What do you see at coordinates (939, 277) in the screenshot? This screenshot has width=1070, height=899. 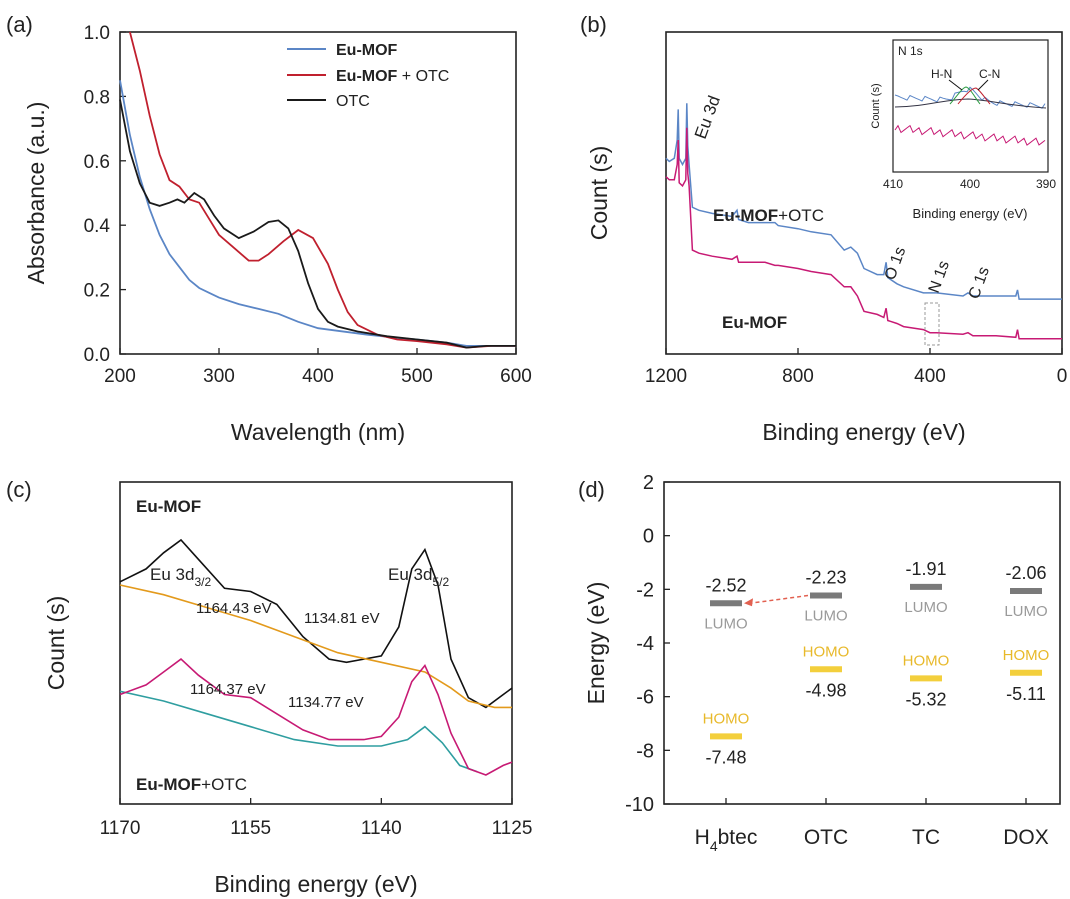 I see `label-n1s: N 1s` at bounding box center [939, 277].